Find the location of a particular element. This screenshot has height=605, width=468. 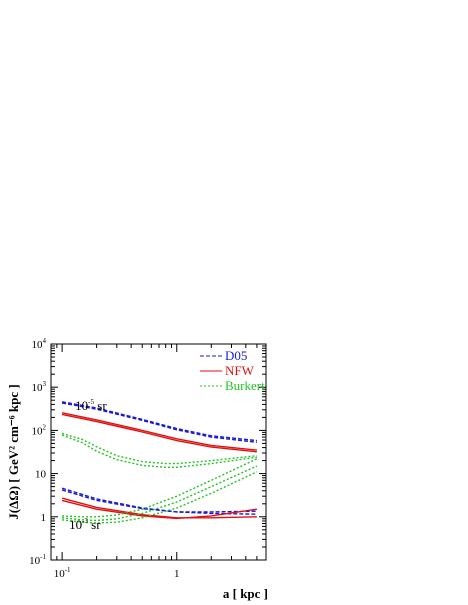

y-tick-label: 10⁴ is located at coordinates (39, 344).